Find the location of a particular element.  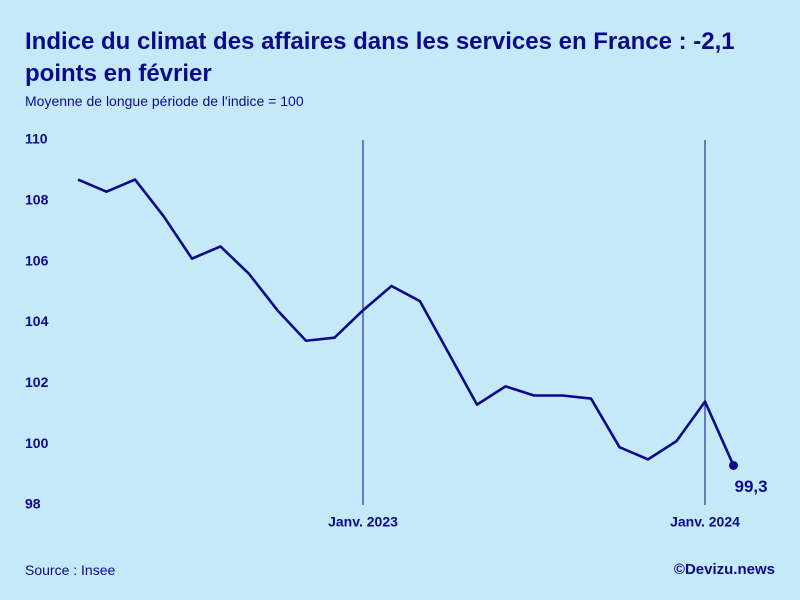

y-tick-label: 108 is located at coordinates (37, 200).